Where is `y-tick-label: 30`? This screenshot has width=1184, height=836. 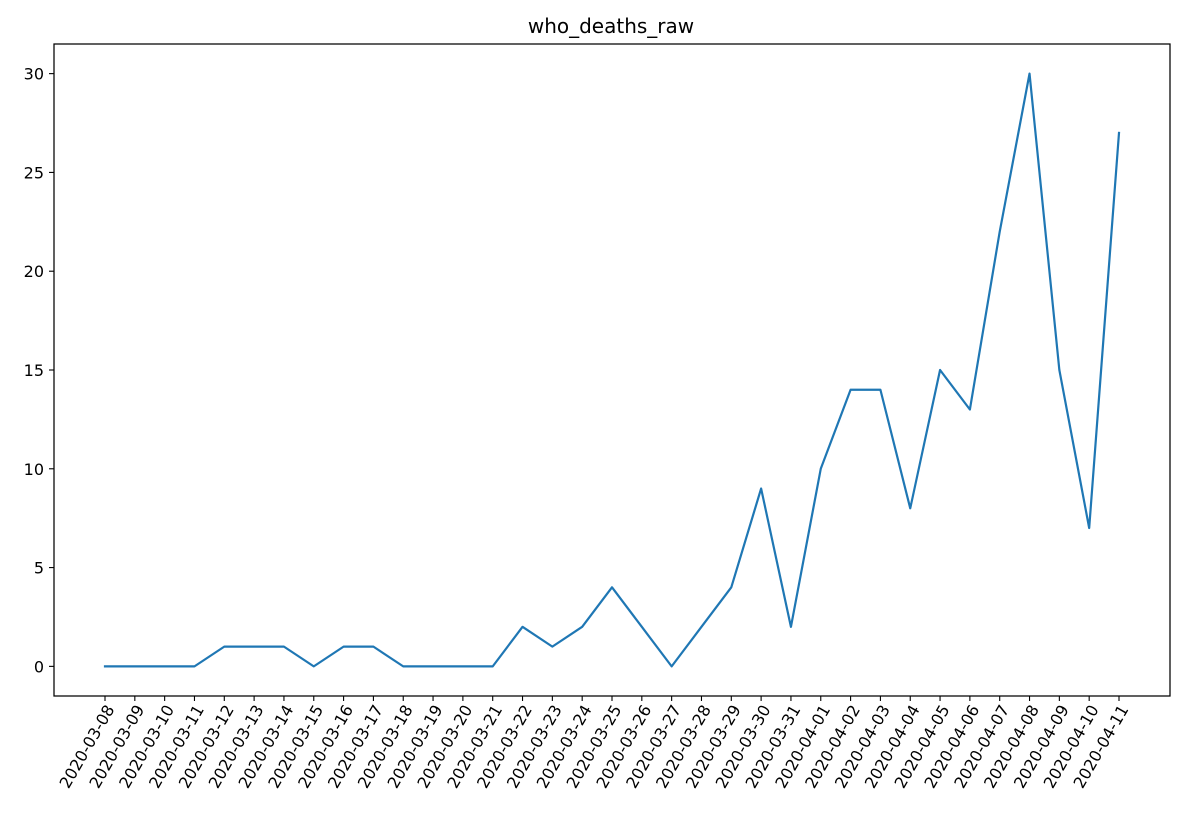
y-tick-label: 30 is located at coordinates (34, 74).